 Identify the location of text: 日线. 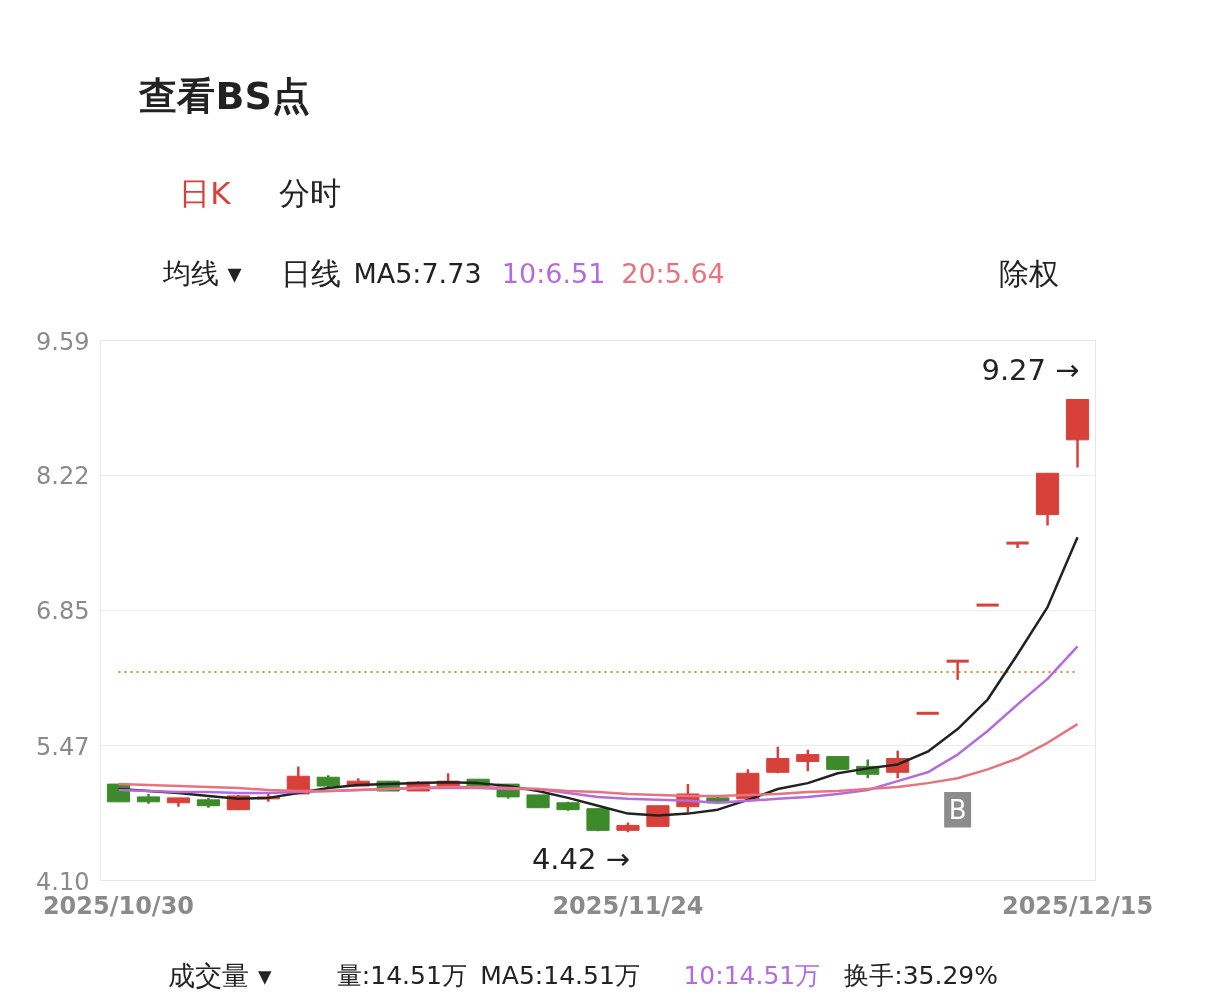
(311, 273).